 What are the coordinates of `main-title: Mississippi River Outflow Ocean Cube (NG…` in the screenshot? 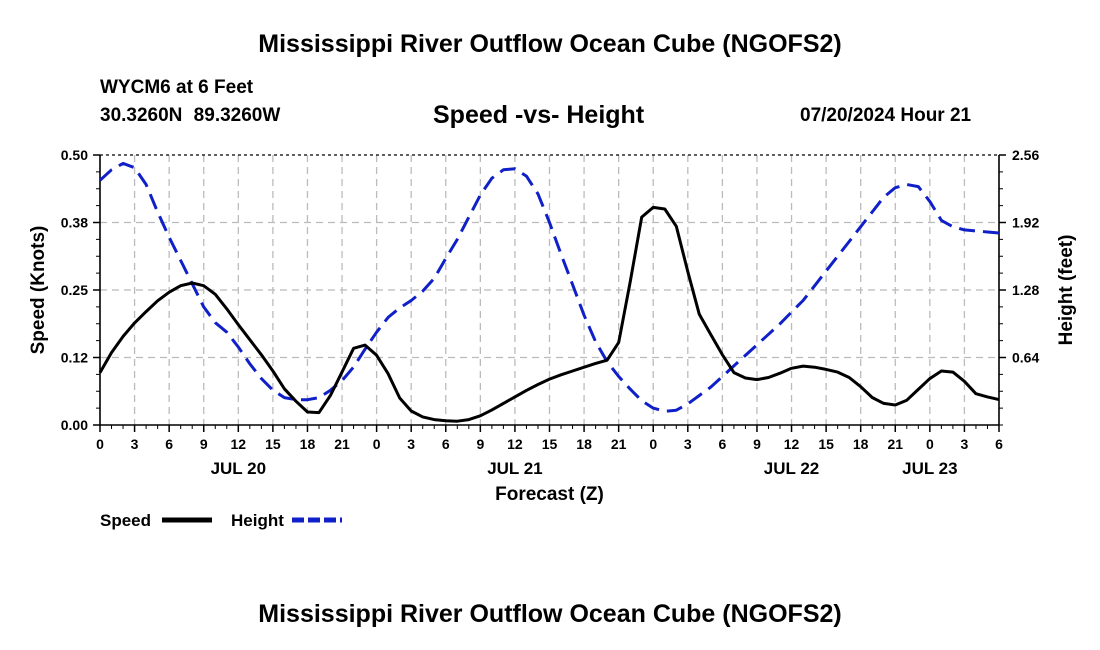 It's located at (550, 44).